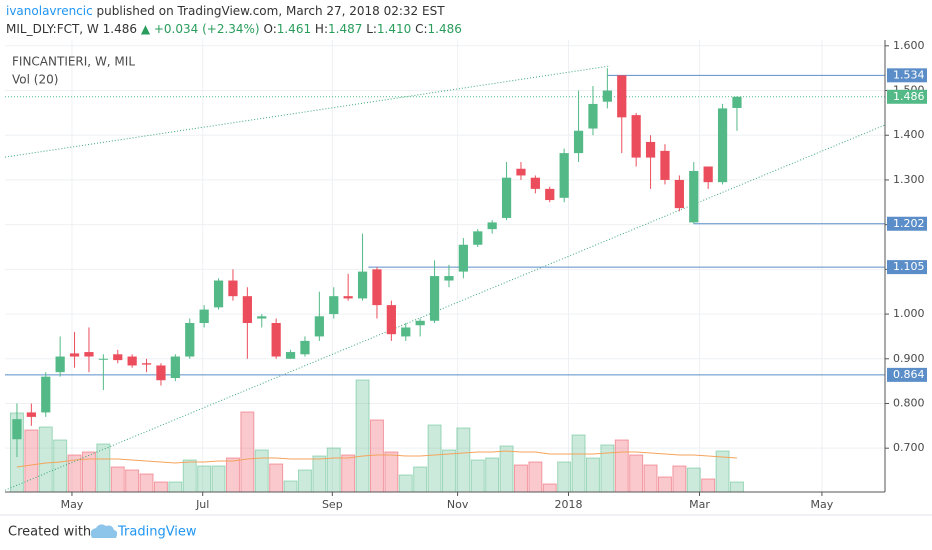  I want to click on last-price-box, so click(907, 96).